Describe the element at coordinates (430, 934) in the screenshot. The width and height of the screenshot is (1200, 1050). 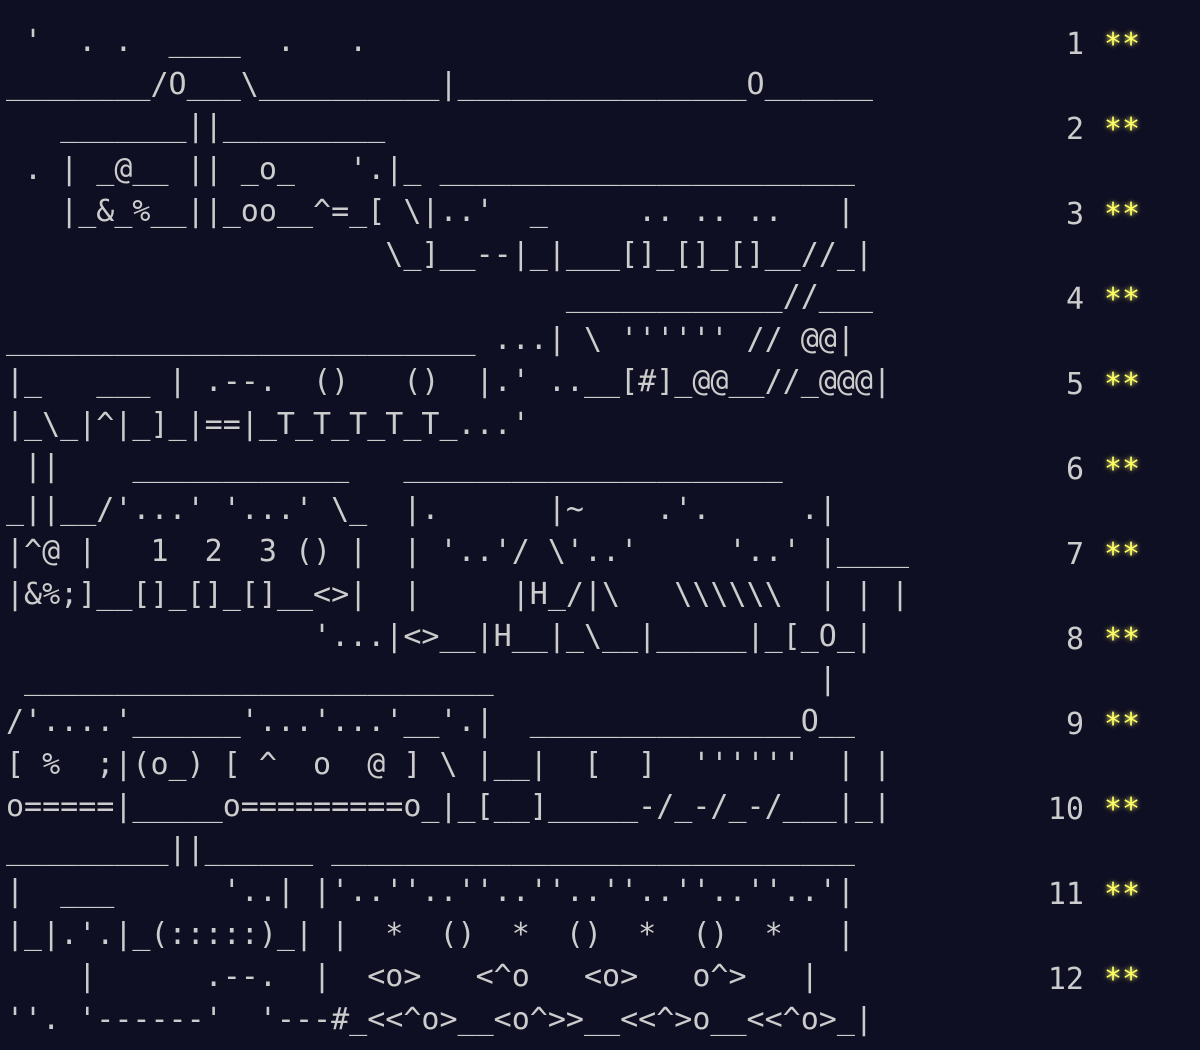
I see `art-line: |_|.'.|_(:::::)_| | * () * () * () * |` at that location.